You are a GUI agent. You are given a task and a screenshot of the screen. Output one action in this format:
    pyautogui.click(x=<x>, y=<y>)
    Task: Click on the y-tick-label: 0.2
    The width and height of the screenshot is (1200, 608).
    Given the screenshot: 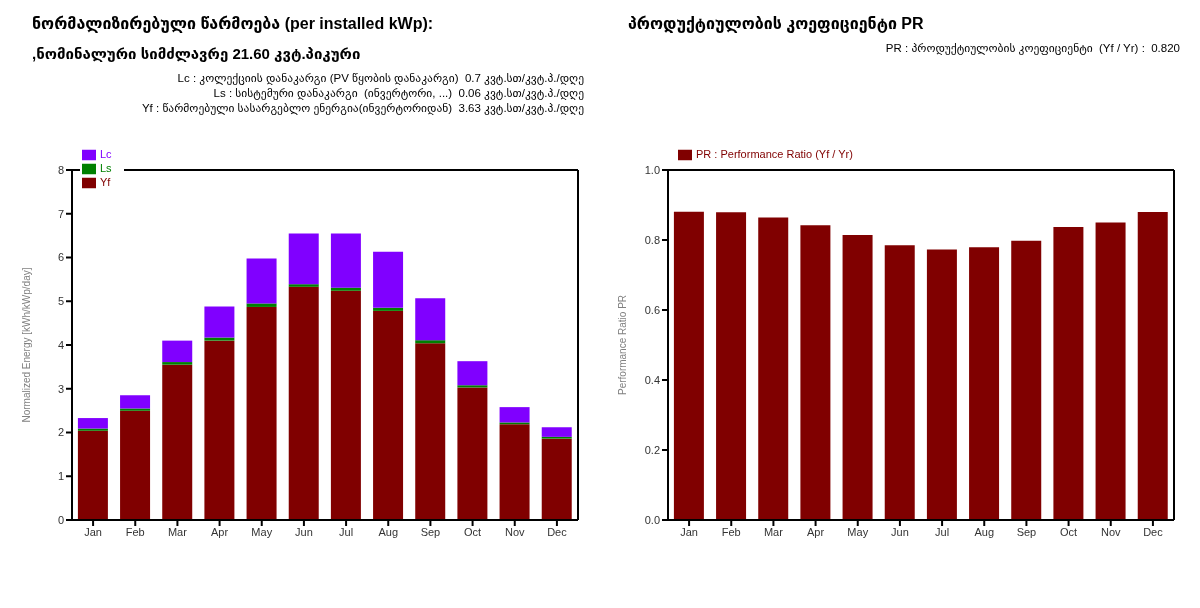 What is the action you would take?
    pyautogui.click(x=652, y=449)
    